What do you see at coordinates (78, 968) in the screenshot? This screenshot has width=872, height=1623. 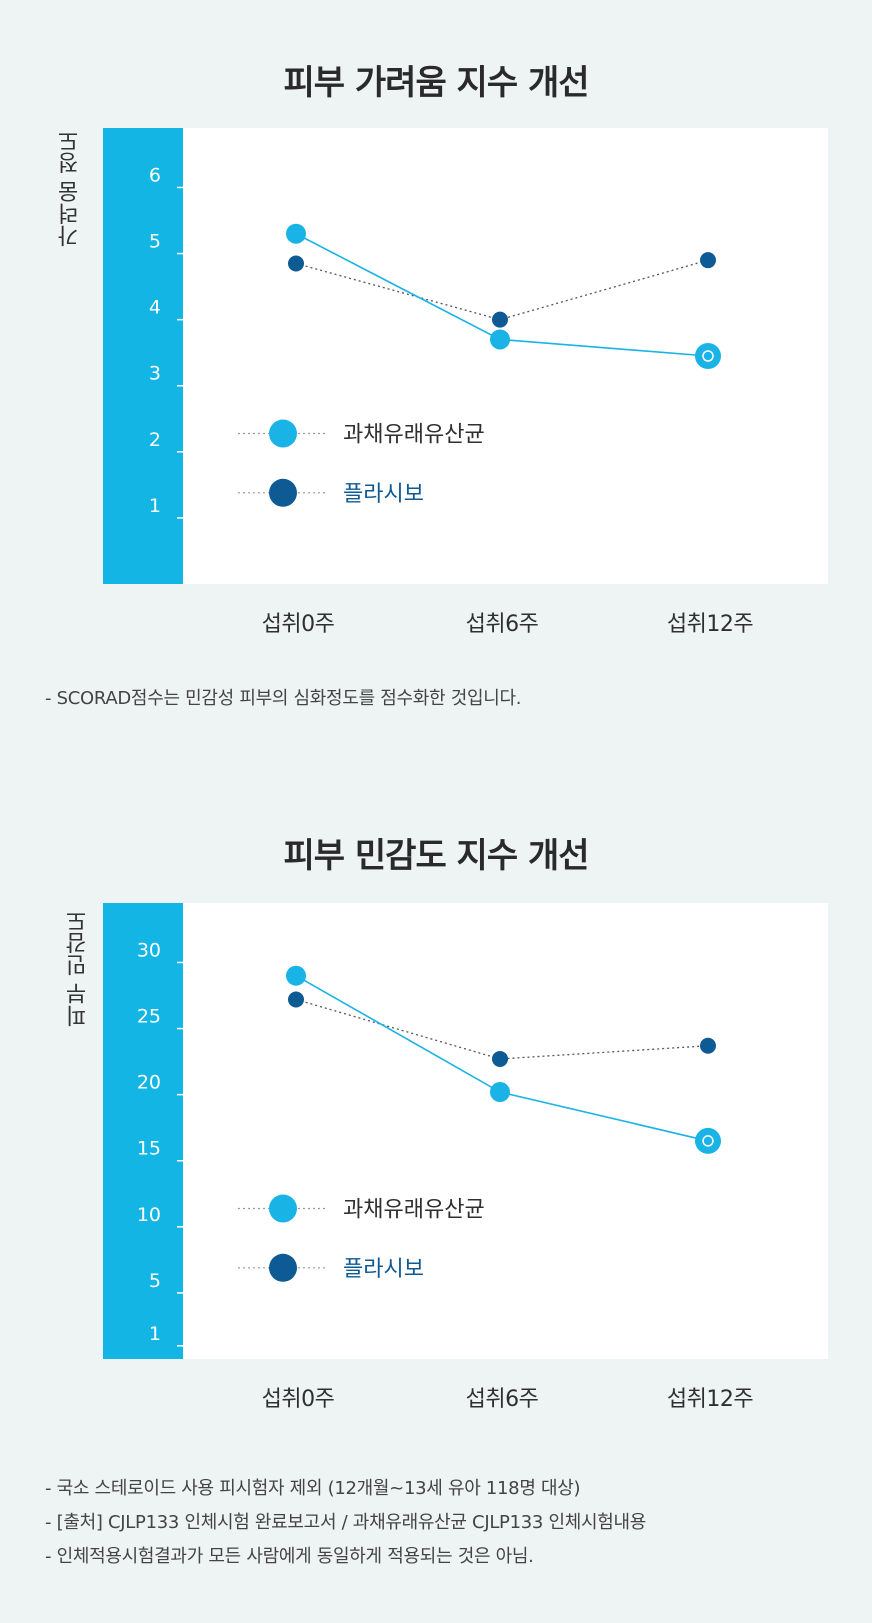 I see `y-axis-label: 피부 민감도` at bounding box center [78, 968].